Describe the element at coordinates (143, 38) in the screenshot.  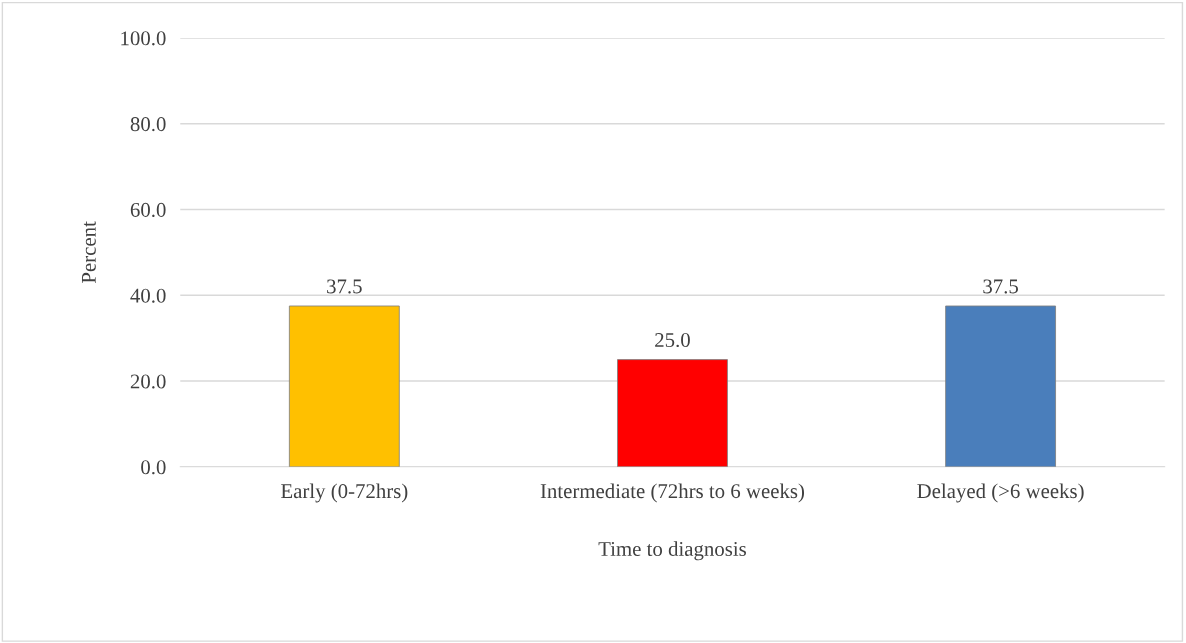
I see `y-tick-label: 100.0` at that location.